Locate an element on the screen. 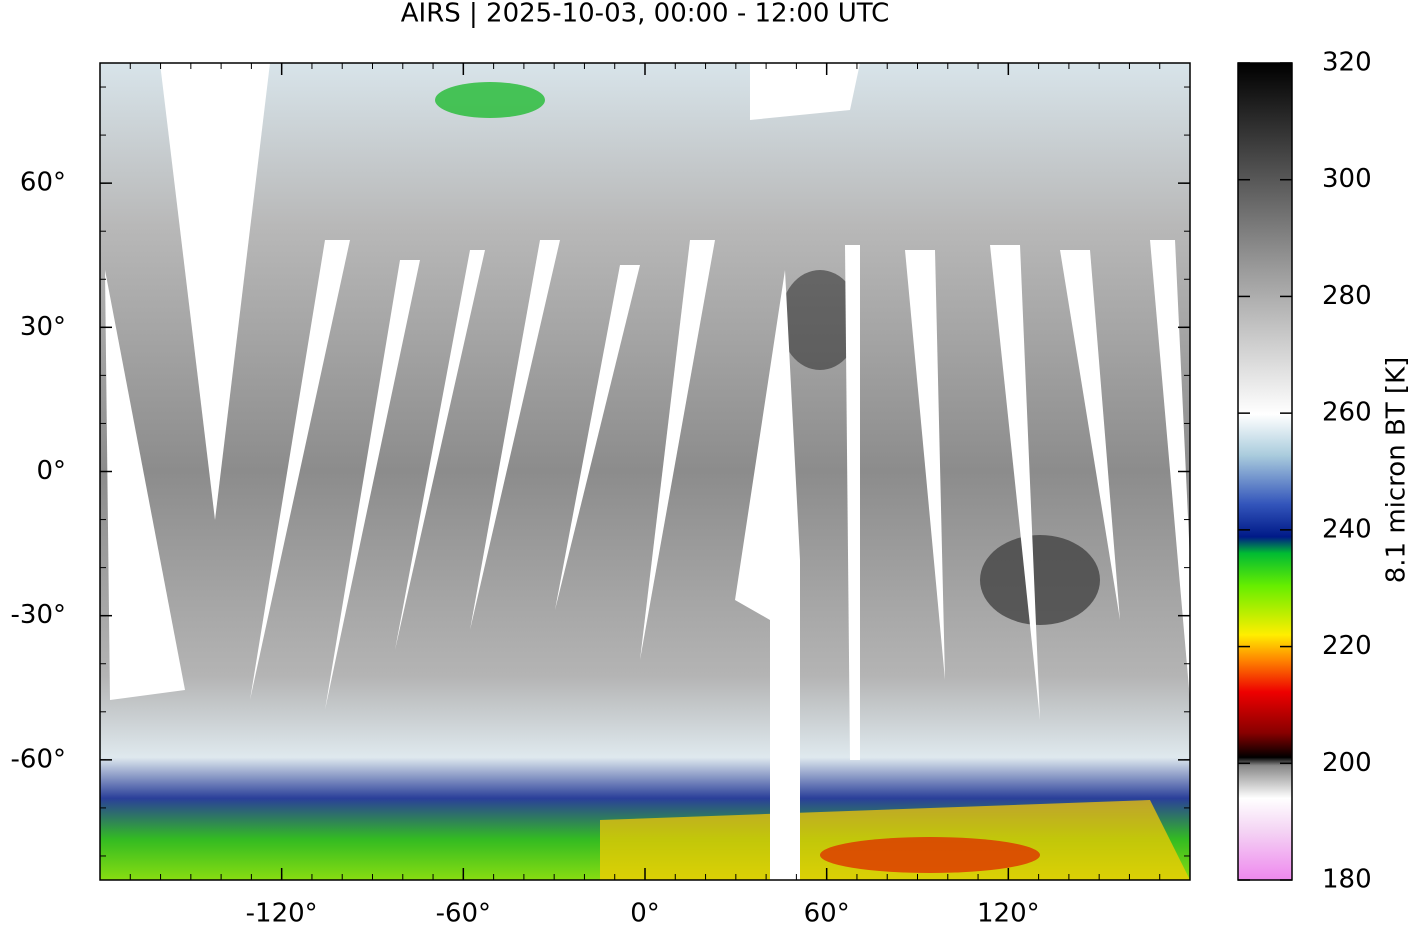 The height and width of the screenshot is (930, 1421). y-tick-label: -30° is located at coordinates (38, 615).